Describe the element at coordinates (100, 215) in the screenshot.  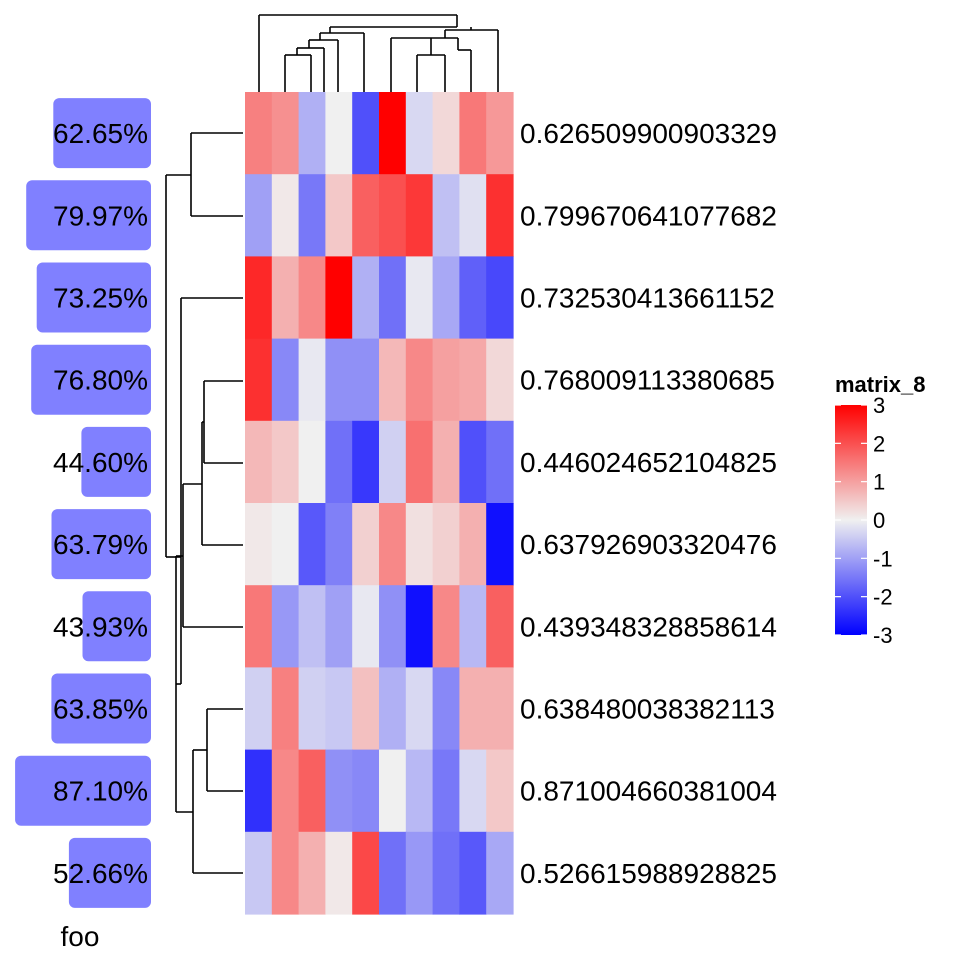
I see `annotation-label: 79.97%` at that location.